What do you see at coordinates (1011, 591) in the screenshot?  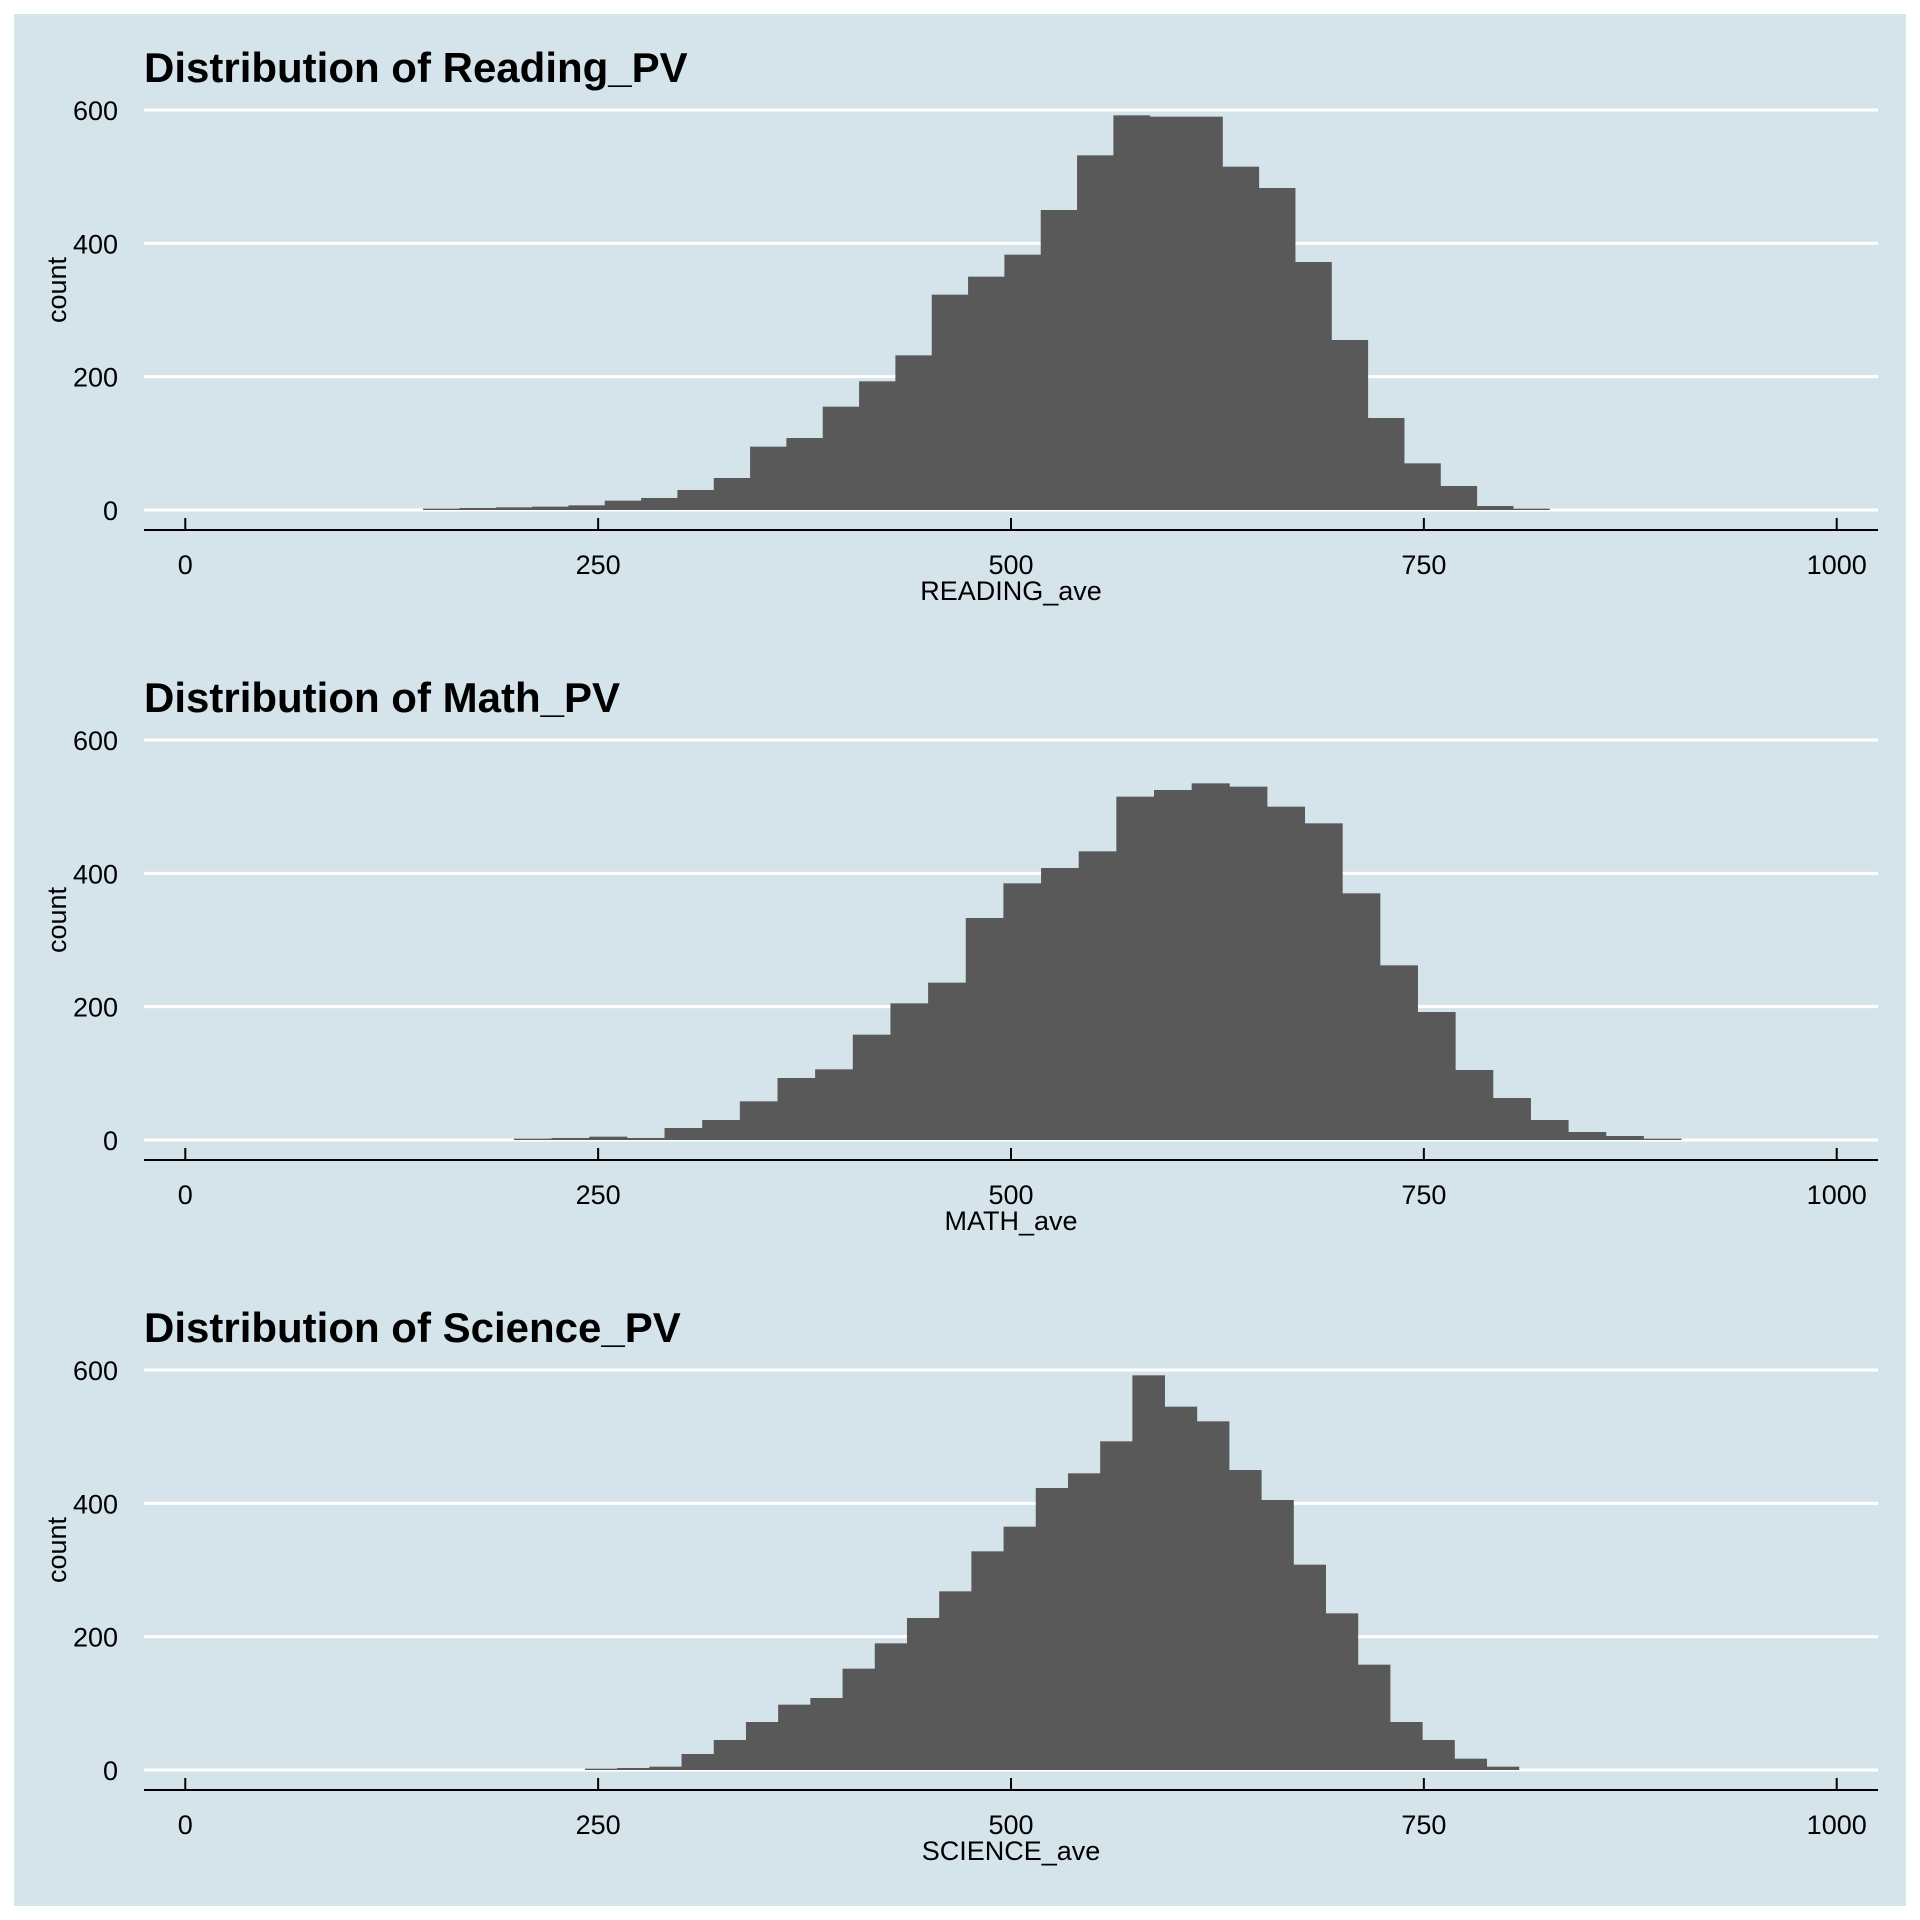 I see `x-axis-title: READING_ave` at bounding box center [1011, 591].